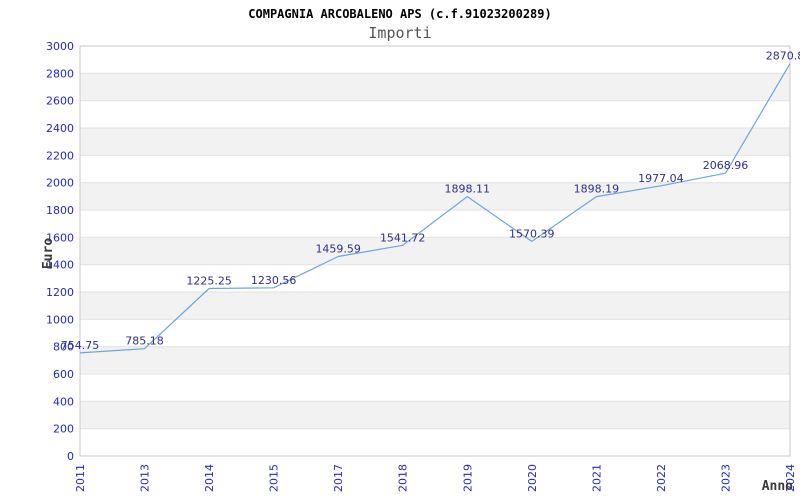 The height and width of the screenshot is (500, 800). What do you see at coordinates (60, 46) in the screenshot?
I see `y-tick-label: 3000` at bounding box center [60, 46].